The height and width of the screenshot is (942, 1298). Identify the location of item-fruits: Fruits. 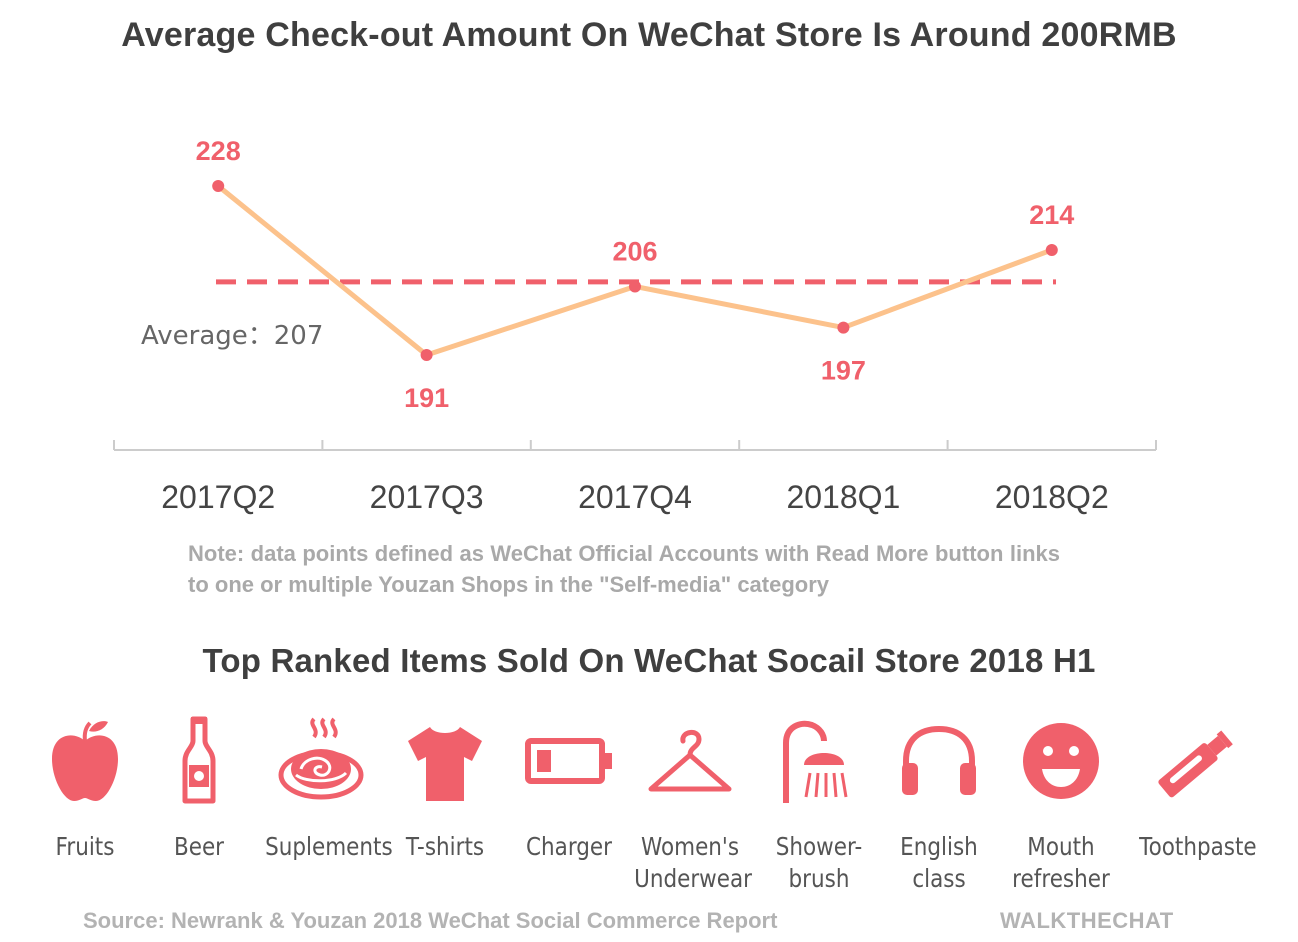
(85, 789).